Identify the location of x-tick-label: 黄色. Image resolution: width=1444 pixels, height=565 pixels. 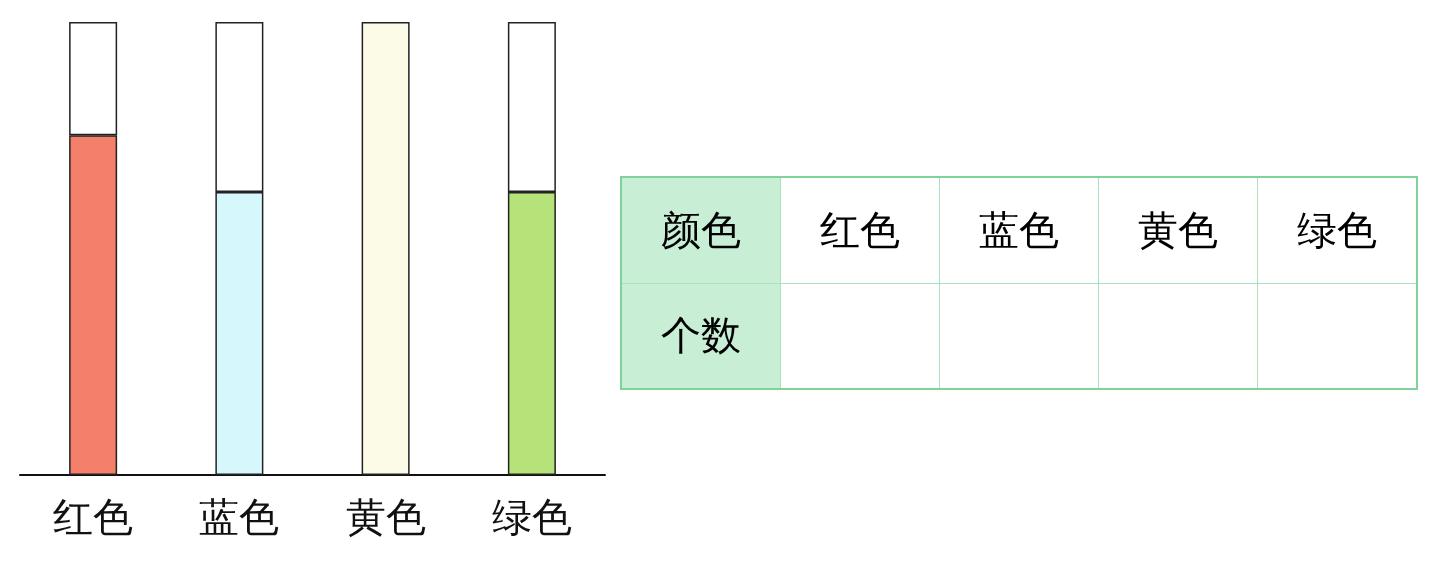
(385, 517).